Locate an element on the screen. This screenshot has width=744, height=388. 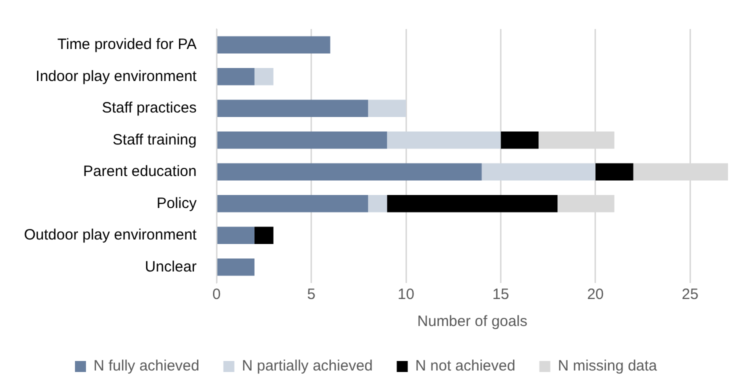
y-tick-label: Unclear is located at coordinates (170, 267).